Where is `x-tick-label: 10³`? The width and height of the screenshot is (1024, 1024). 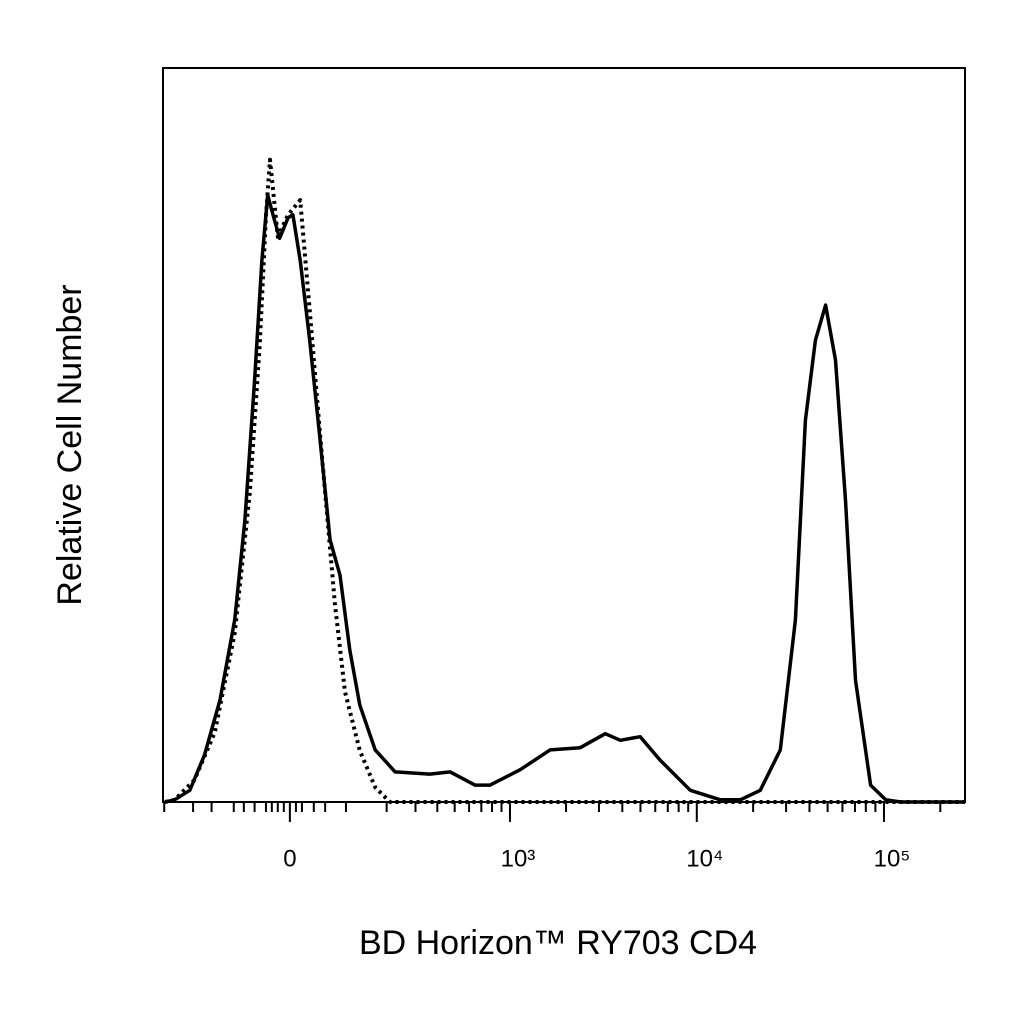
x-tick-label: 10³ is located at coordinates (518, 858).